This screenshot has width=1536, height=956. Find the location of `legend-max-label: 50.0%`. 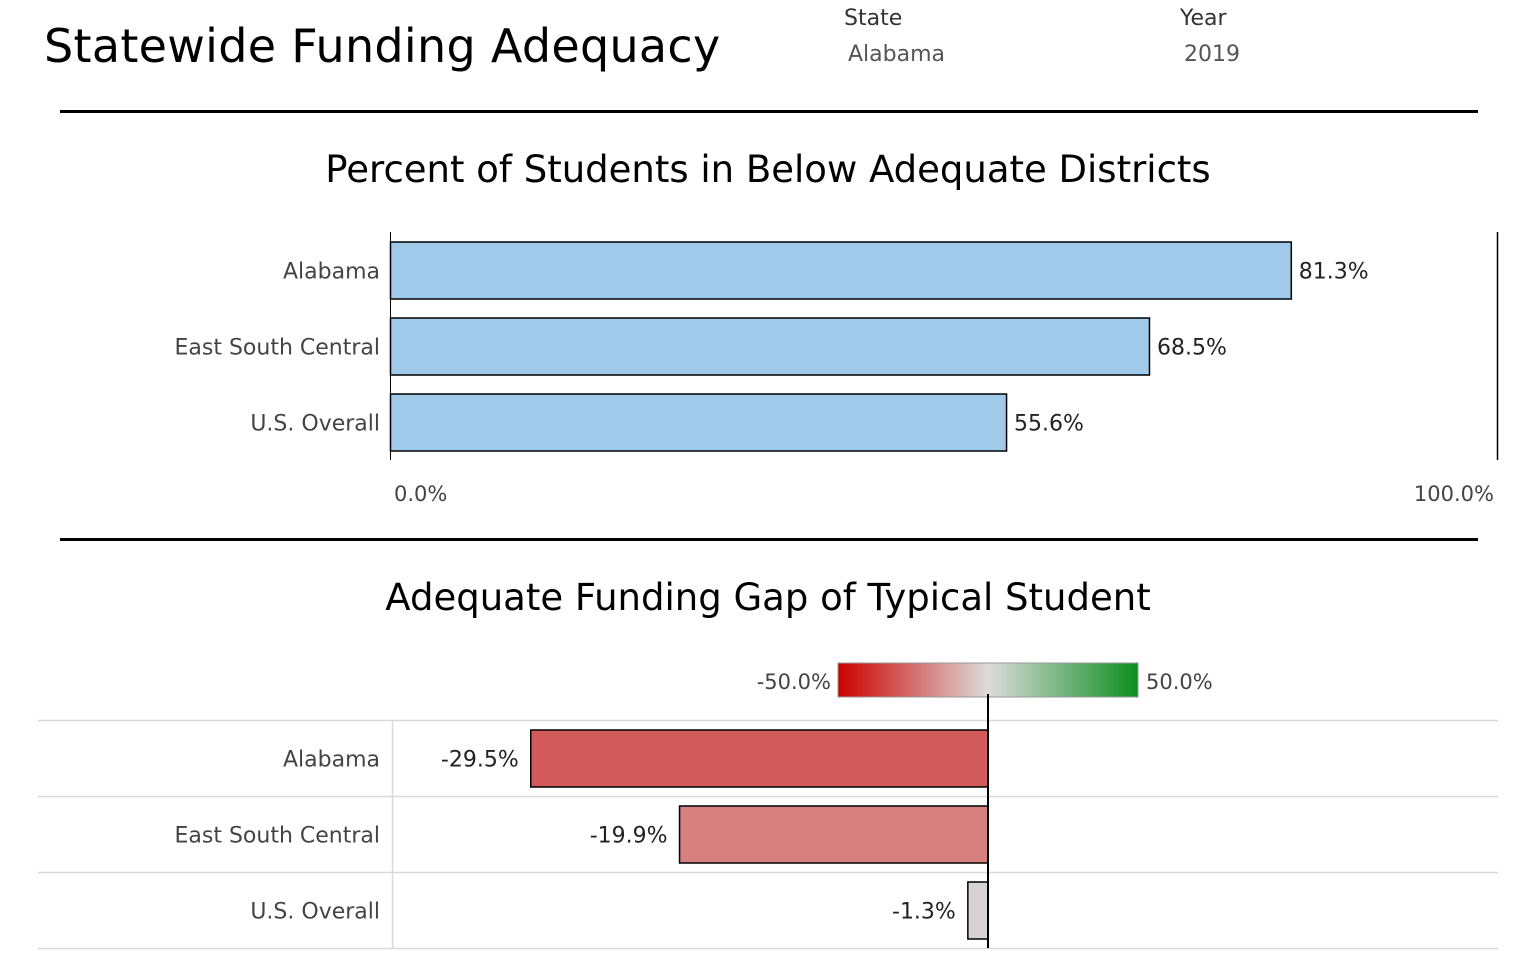

legend-max-label: 50.0% is located at coordinates (1179, 682).